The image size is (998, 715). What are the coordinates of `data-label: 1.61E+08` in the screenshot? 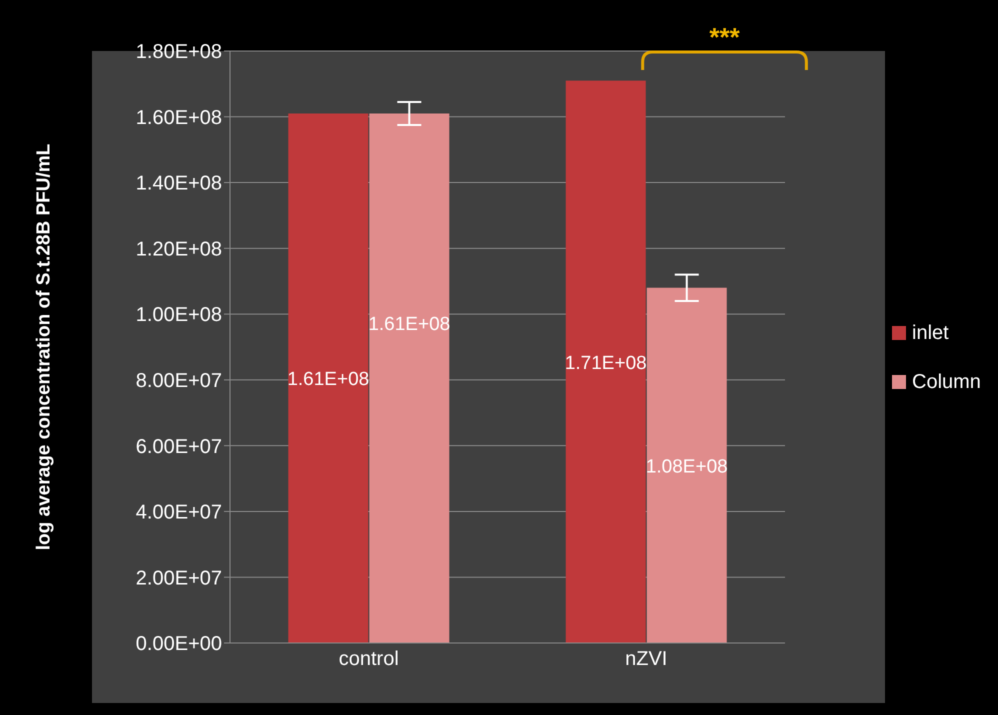 It's located at (328, 379).